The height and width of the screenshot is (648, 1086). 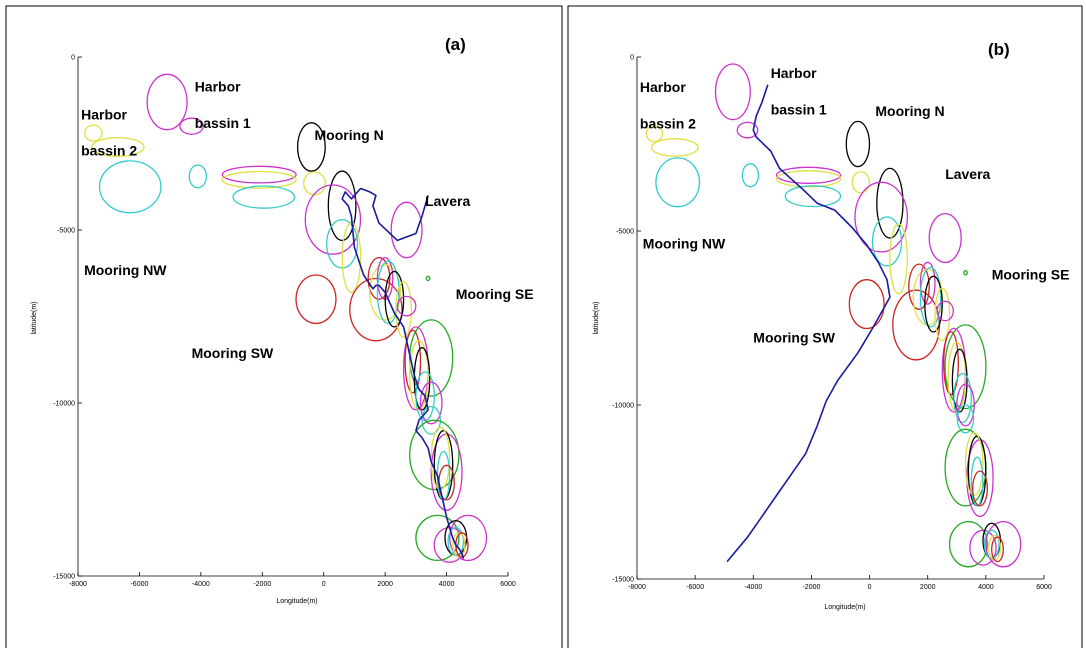 I want to click on y-tick-label: -15000, so click(x=64, y=577).